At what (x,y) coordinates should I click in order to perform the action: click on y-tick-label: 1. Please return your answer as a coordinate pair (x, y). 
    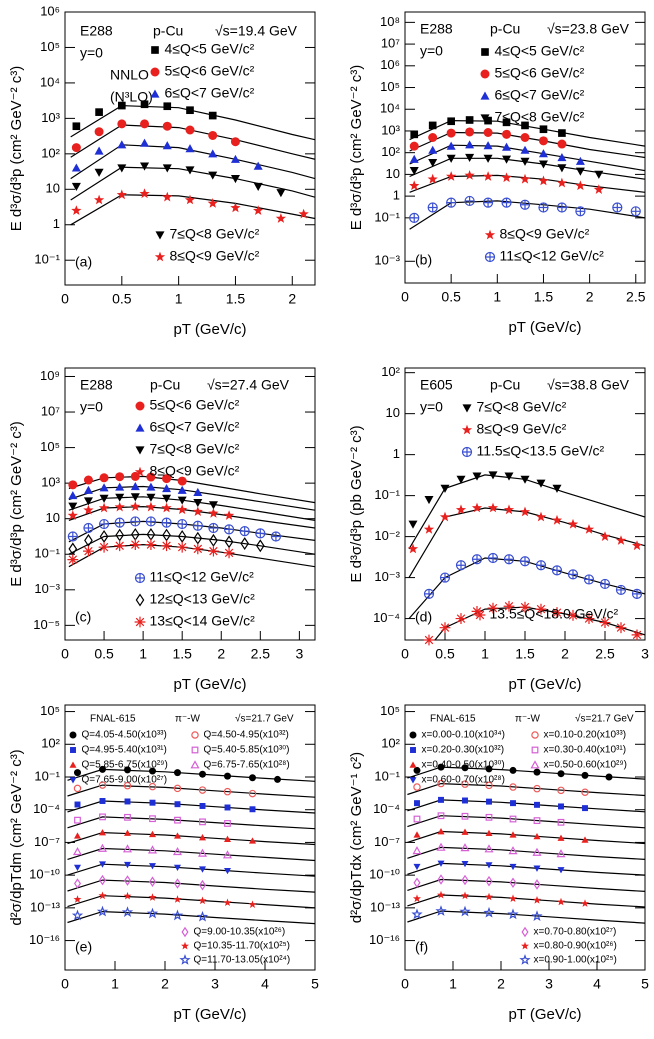
    Looking at the image, I should click on (396, 453).